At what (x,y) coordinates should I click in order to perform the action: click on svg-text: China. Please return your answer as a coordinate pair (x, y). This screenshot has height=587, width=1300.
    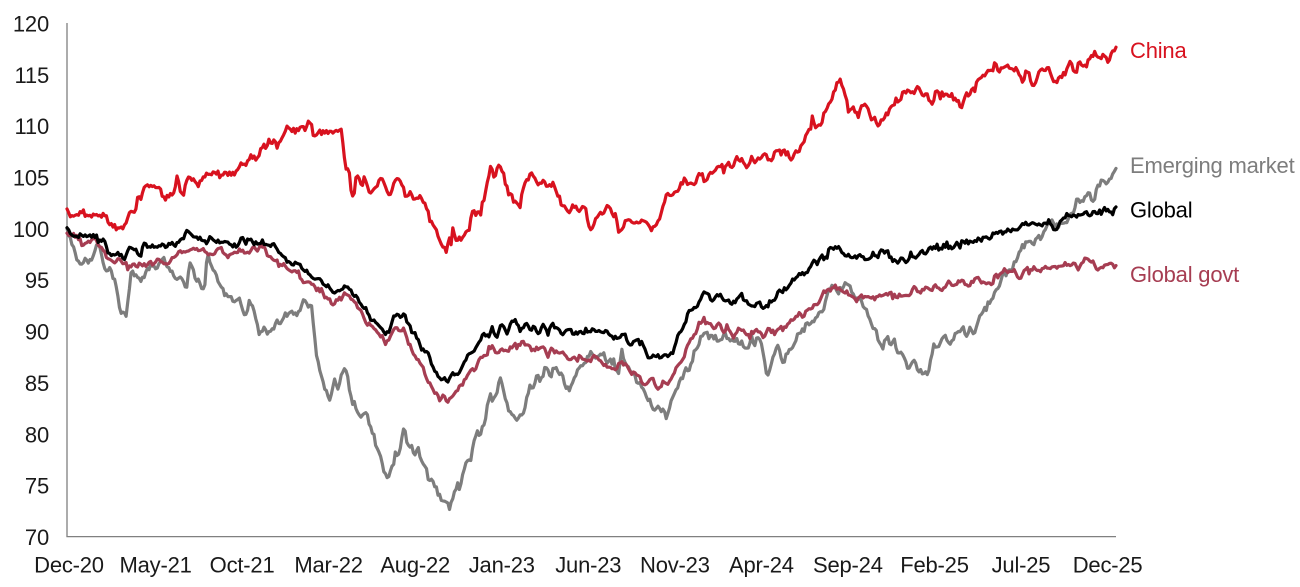
    Looking at the image, I should click on (1158, 50).